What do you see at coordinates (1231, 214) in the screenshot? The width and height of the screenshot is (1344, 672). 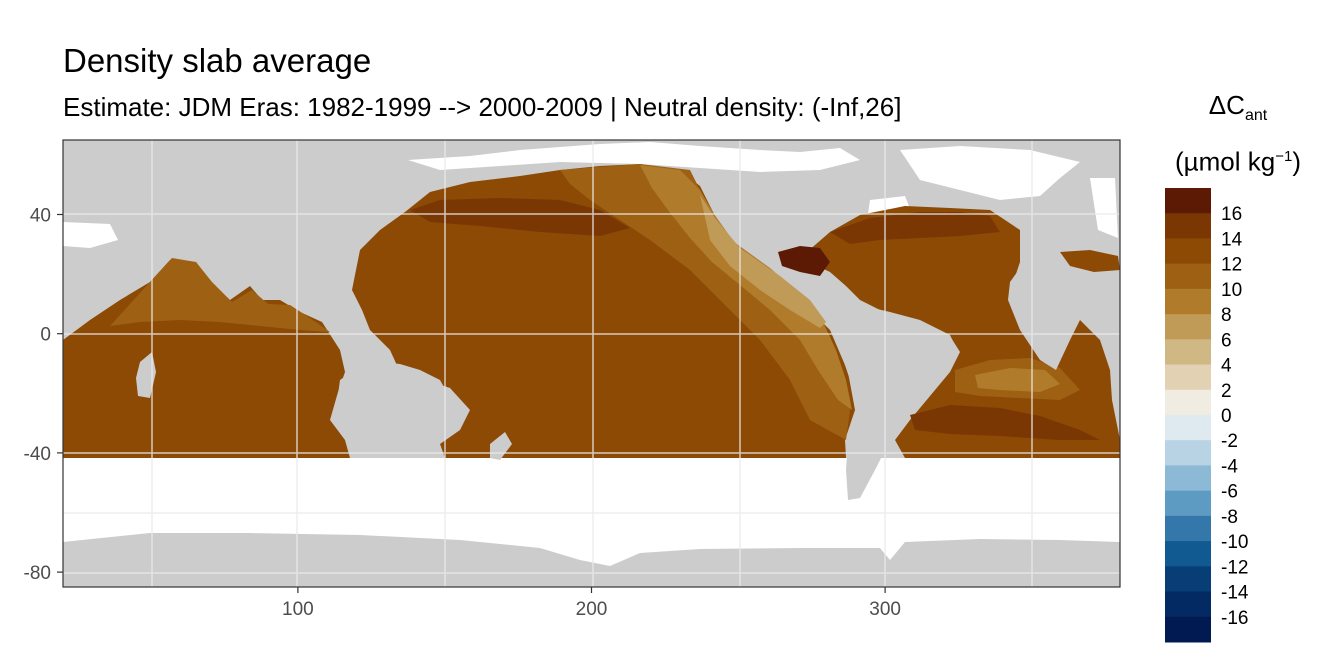 I see `legend-label: 16` at bounding box center [1231, 214].